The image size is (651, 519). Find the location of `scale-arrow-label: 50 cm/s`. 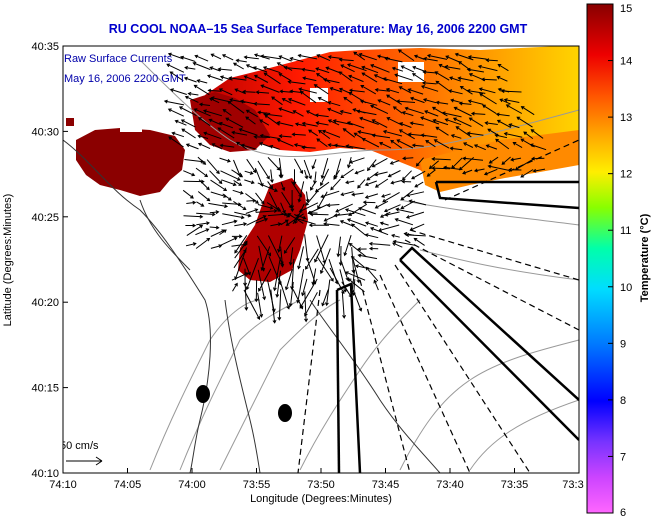

scale-arrow-label: 50 cm/s is located at coordinates (79, 446).